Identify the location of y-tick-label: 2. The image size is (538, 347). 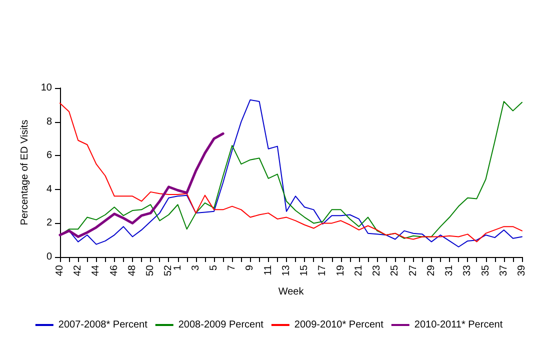
(49, 223).